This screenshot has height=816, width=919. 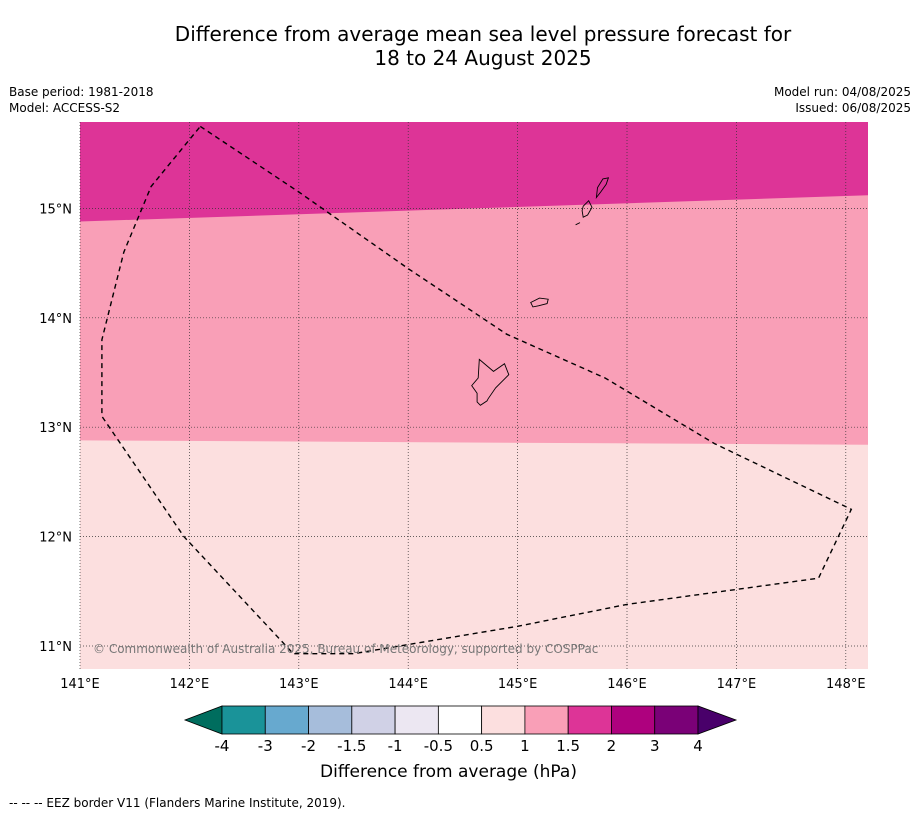 I want to click on colorbar-tick-label: 1, so click(x=525, y=746).